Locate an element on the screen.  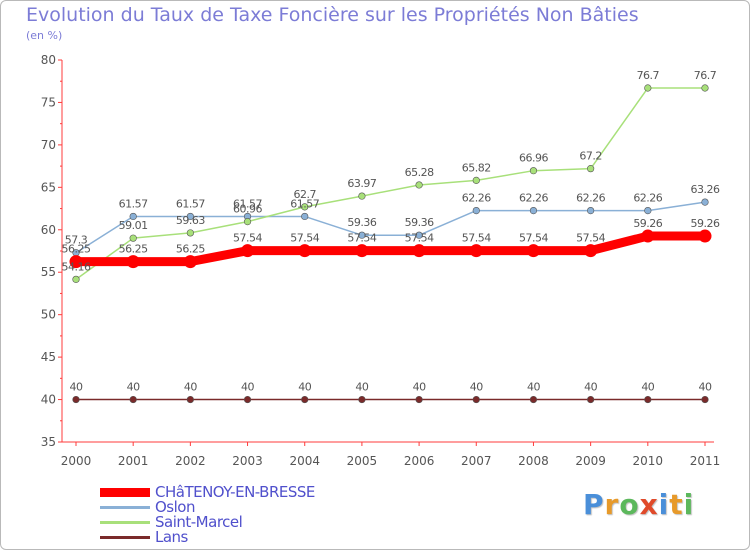
x-tick-label: 2004 is located at coordinates (304, 461).